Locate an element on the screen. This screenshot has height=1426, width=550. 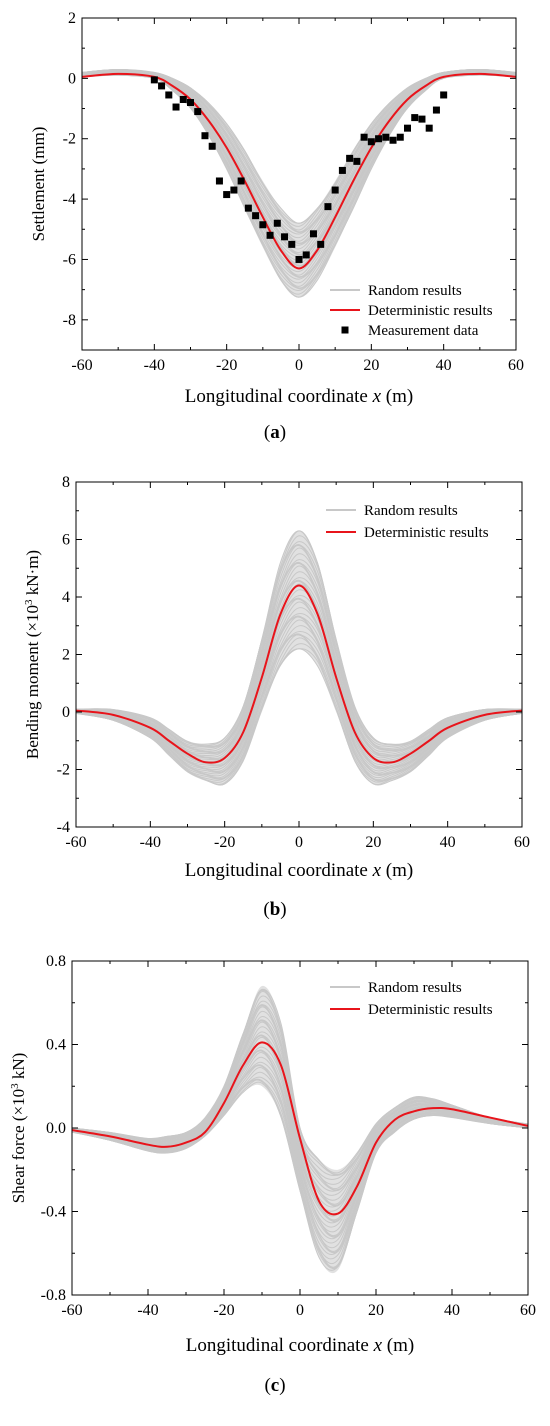
legend-entry: Deterministic results is located at coordinates (411, 311).